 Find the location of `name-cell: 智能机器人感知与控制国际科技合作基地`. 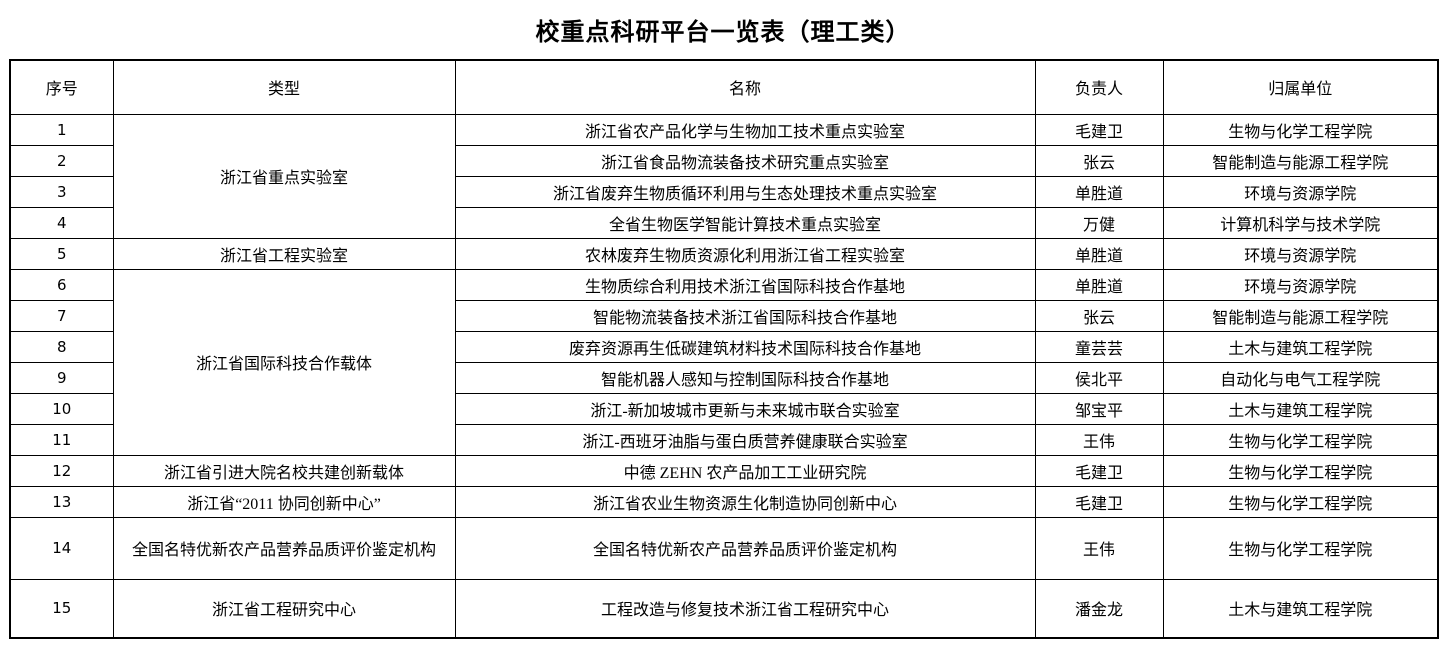

name-cell: 智能机器人感知与控制国际科技合作基地 is located at coordinates (745, 377).